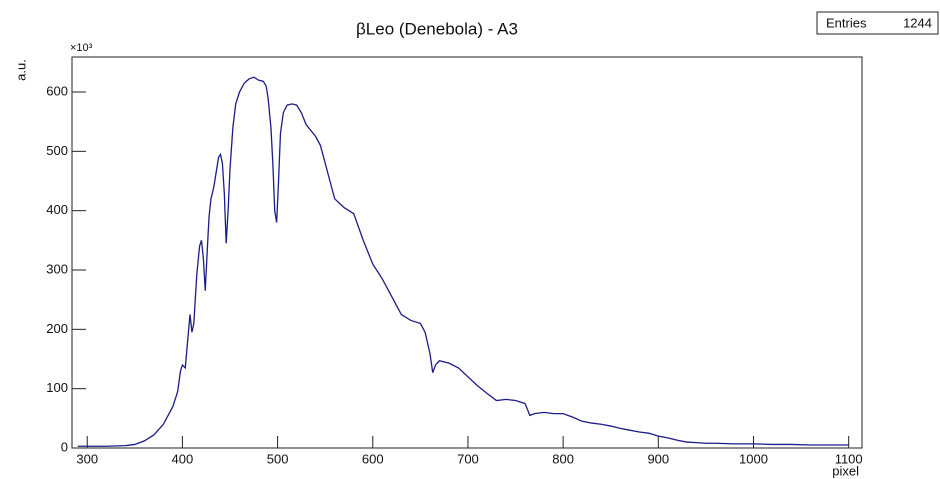 This screenshot has width=940, height=479. Describe the element at coordinates (658, 458) in the screenshot. I see `x-tick-label: 900` at that location.